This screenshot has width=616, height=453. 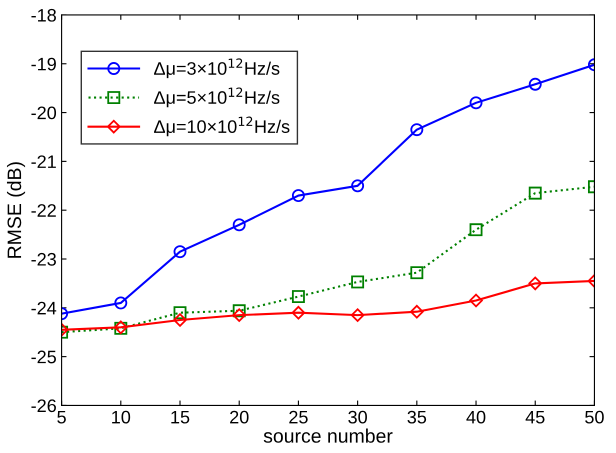 What do you see at coordinates (121, 417) in the screenshot?
I see `x-tick-label: 10` at bounding box center [121, 417].